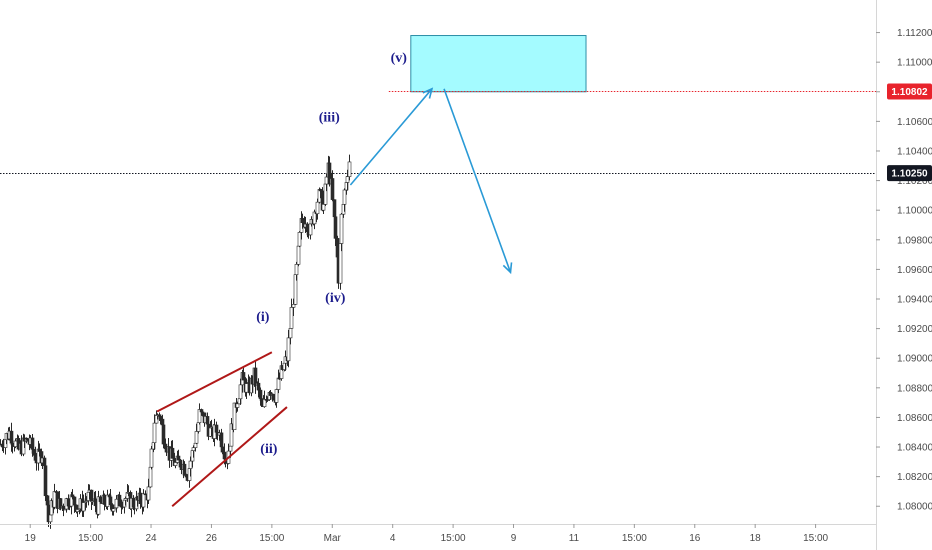 This screenshot has height=550, width=932. I want to click on wave-labels-layer: (i) (ii) (iii) (iv) (v), so click(331, 254).